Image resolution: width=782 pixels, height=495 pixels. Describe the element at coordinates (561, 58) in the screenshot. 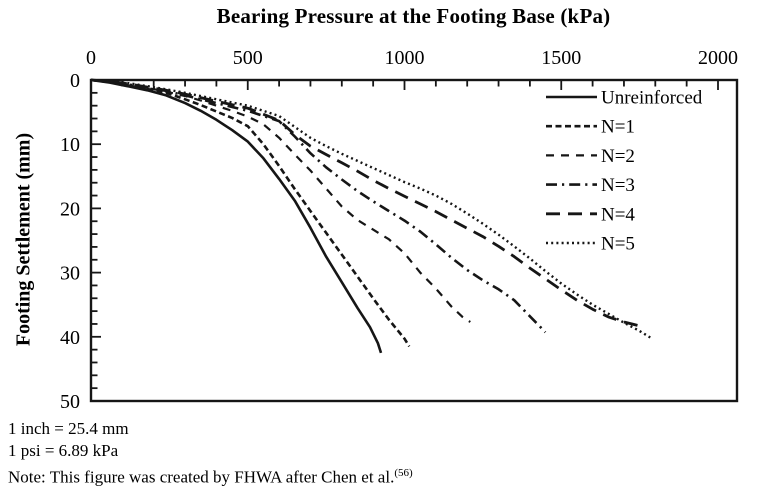

I see `x-tick-label-1500: 1500` at that location.